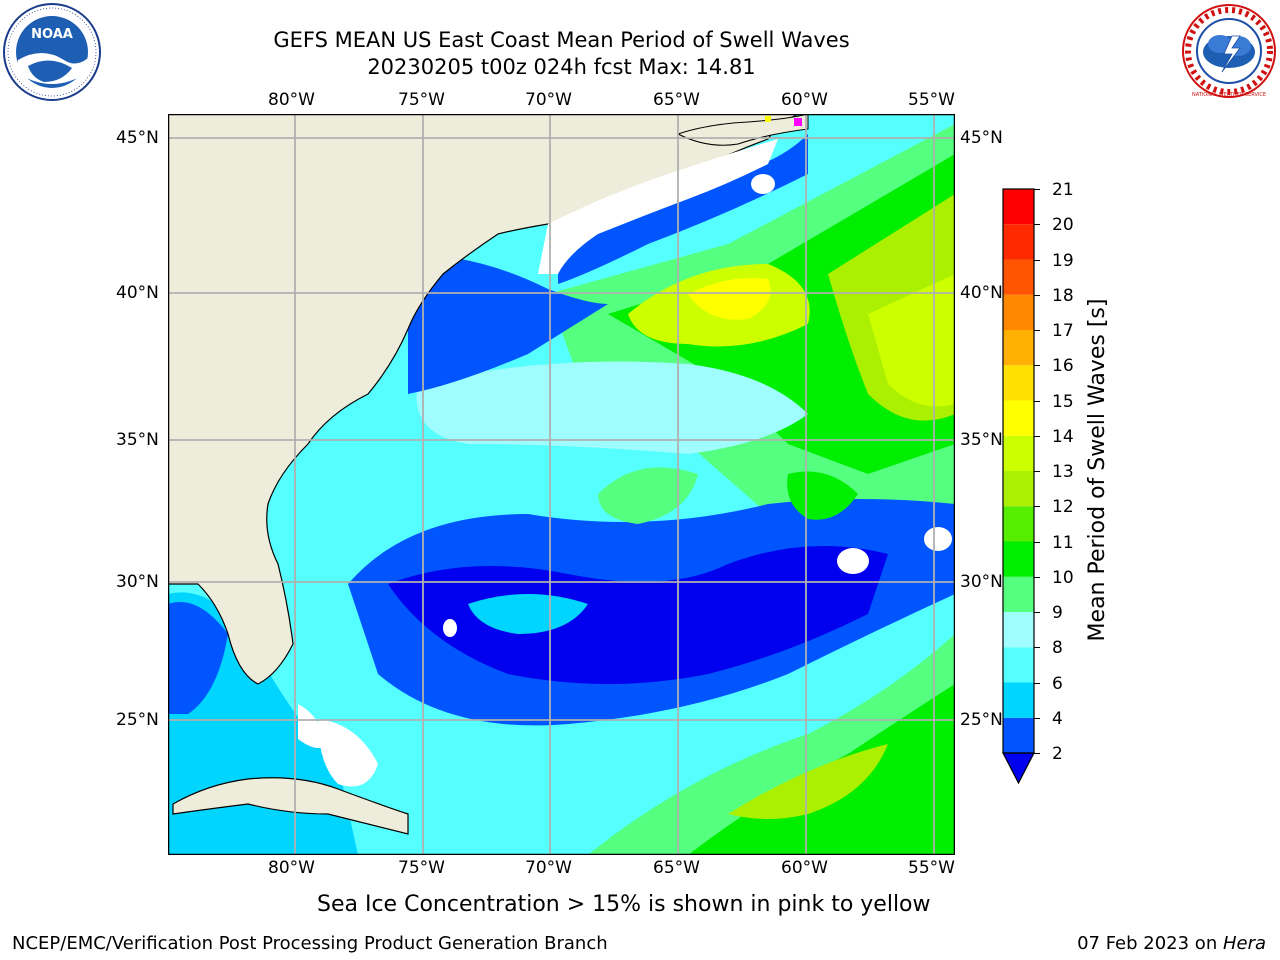 The height and width of the screenshot is (960, 1280). I want to click on colorbar-tick-label: 20, so click(1063, 225).